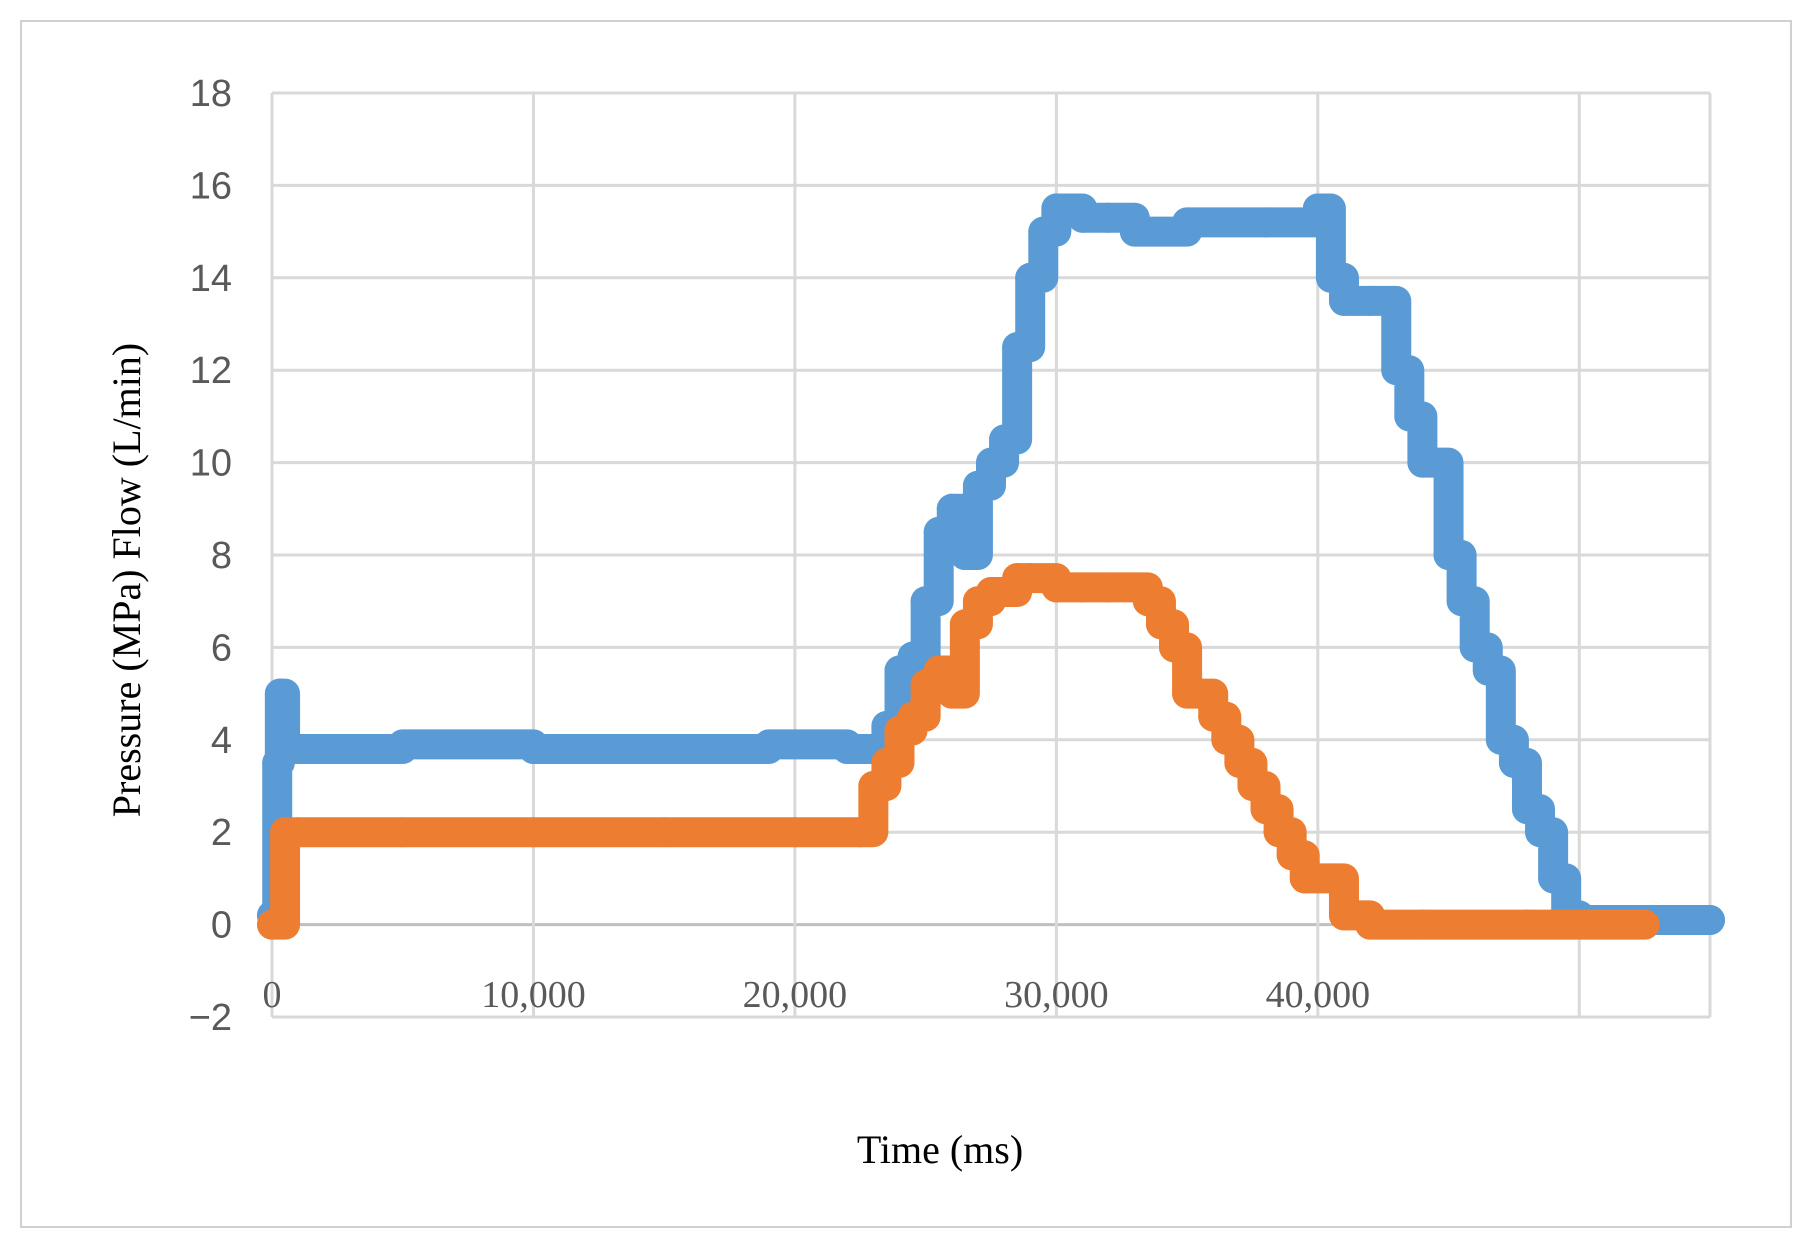  Describe the element at coordinates (210, 1018) in the screenshot. I see `y-tick-label: −2` at that location.